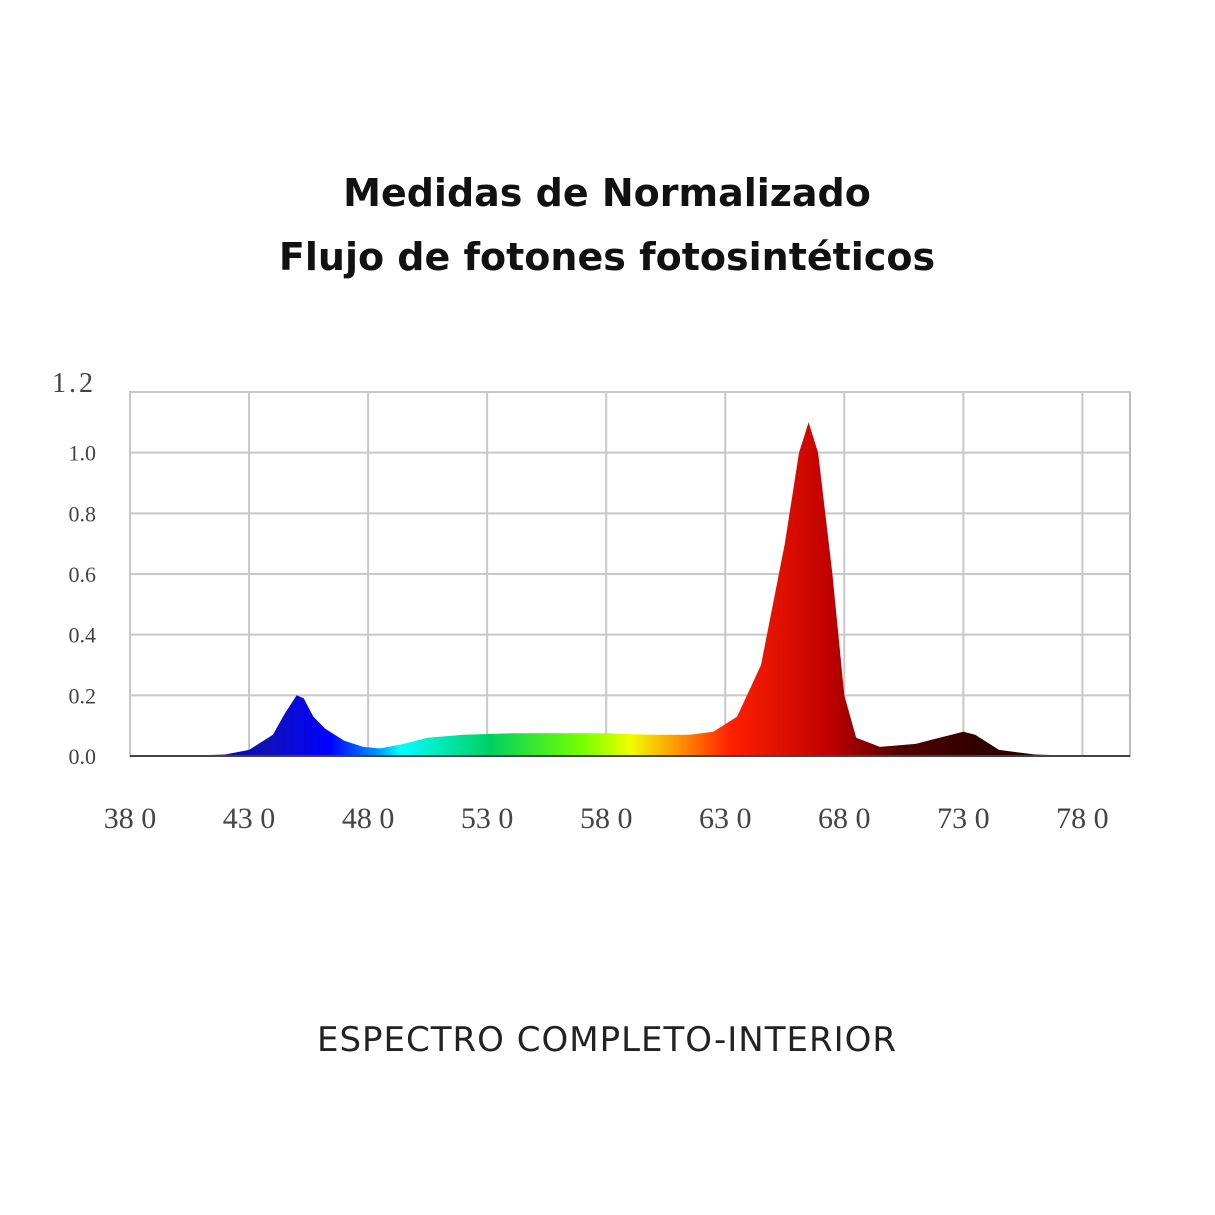 This screenshot has height=1215, width=1215. I want to click on y-tick-label: 1.2, so click(74, 383).